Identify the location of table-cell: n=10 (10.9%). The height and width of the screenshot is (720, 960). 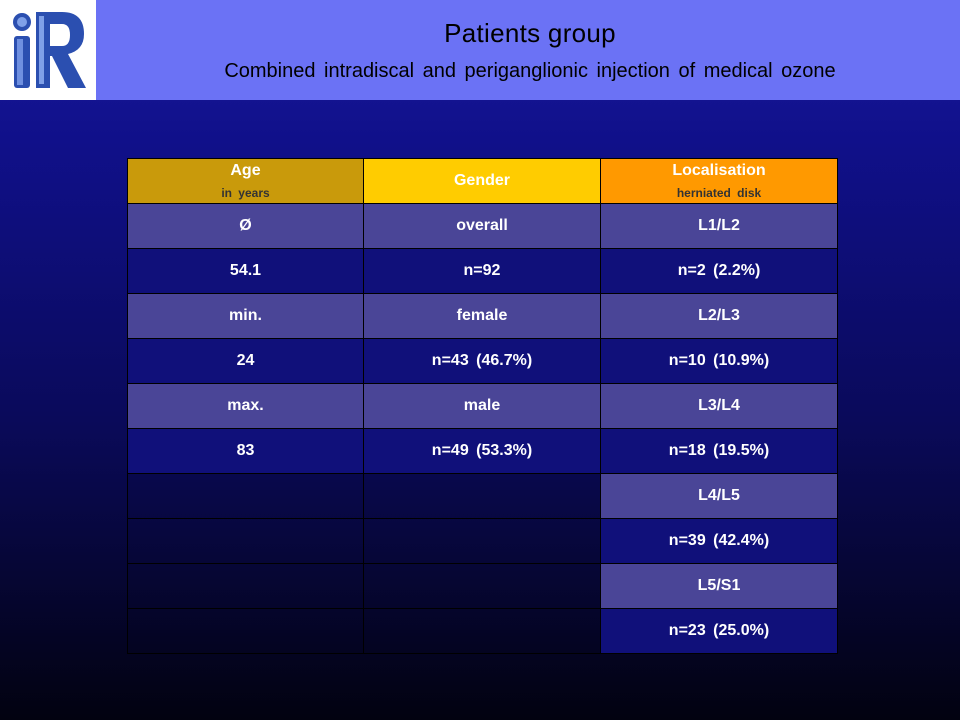
(719, 361).